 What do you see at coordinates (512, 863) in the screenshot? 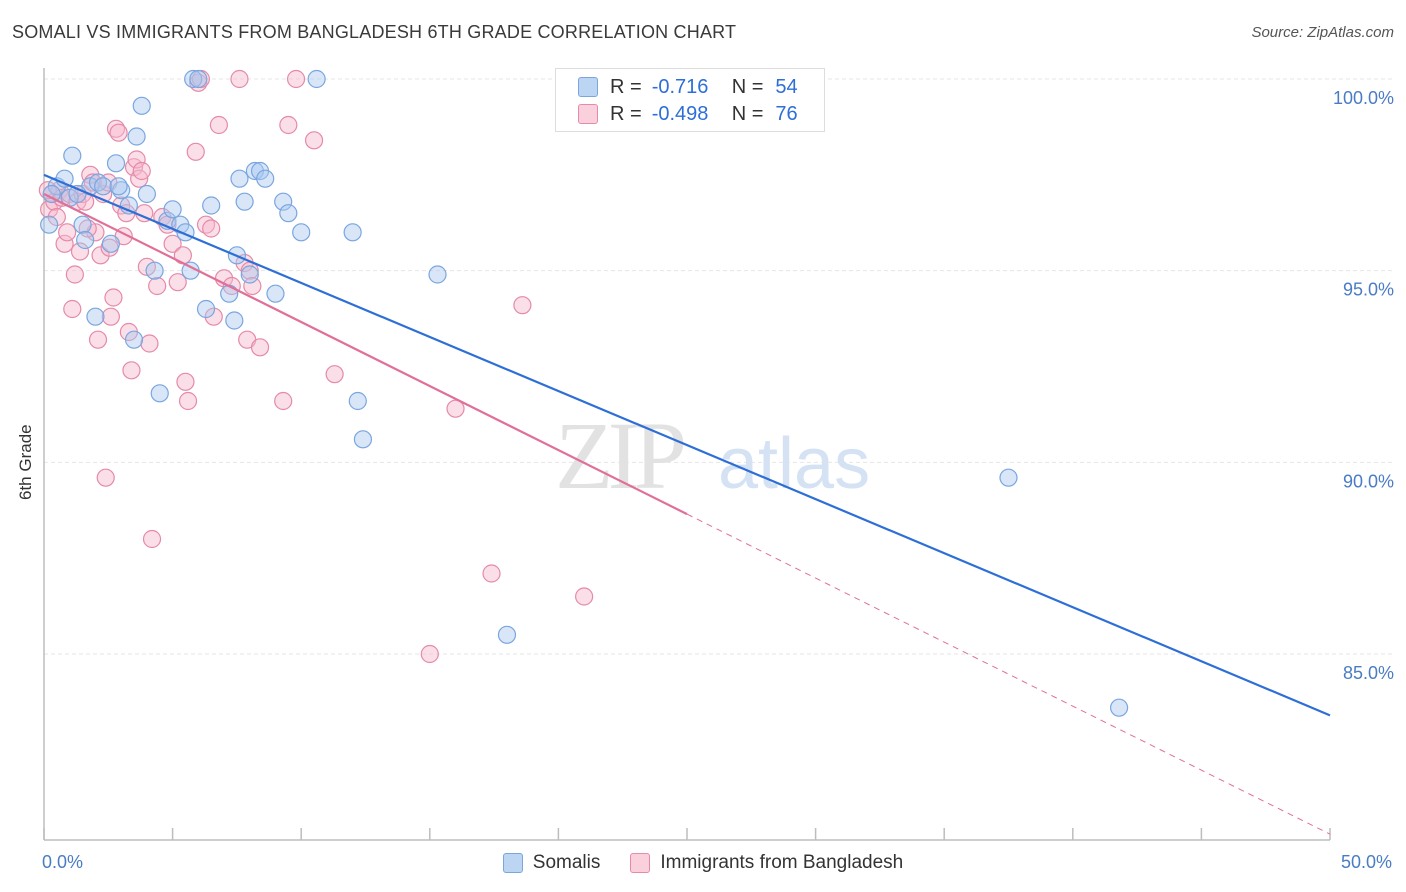
I see `somali-legend-swatch` at bounding box center [512, 863].